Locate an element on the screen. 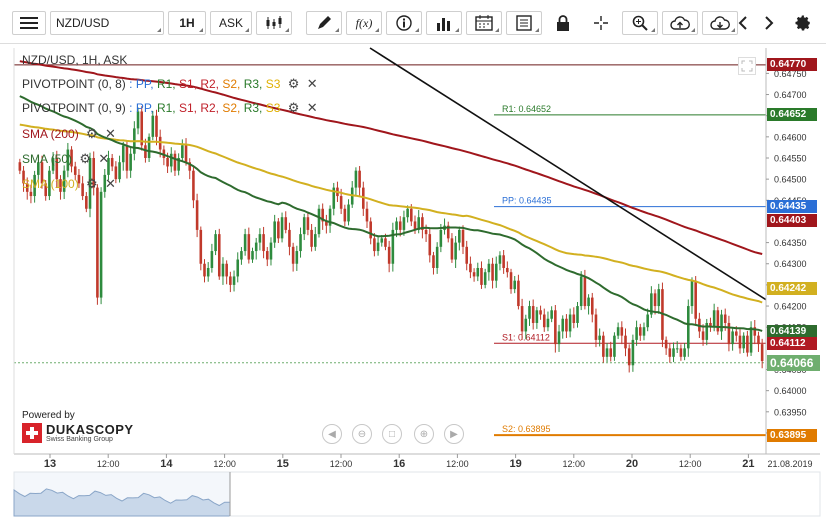 The image size is (826, 521). zoom-in-icon: ⊕ is located at coordinates (424, 434).